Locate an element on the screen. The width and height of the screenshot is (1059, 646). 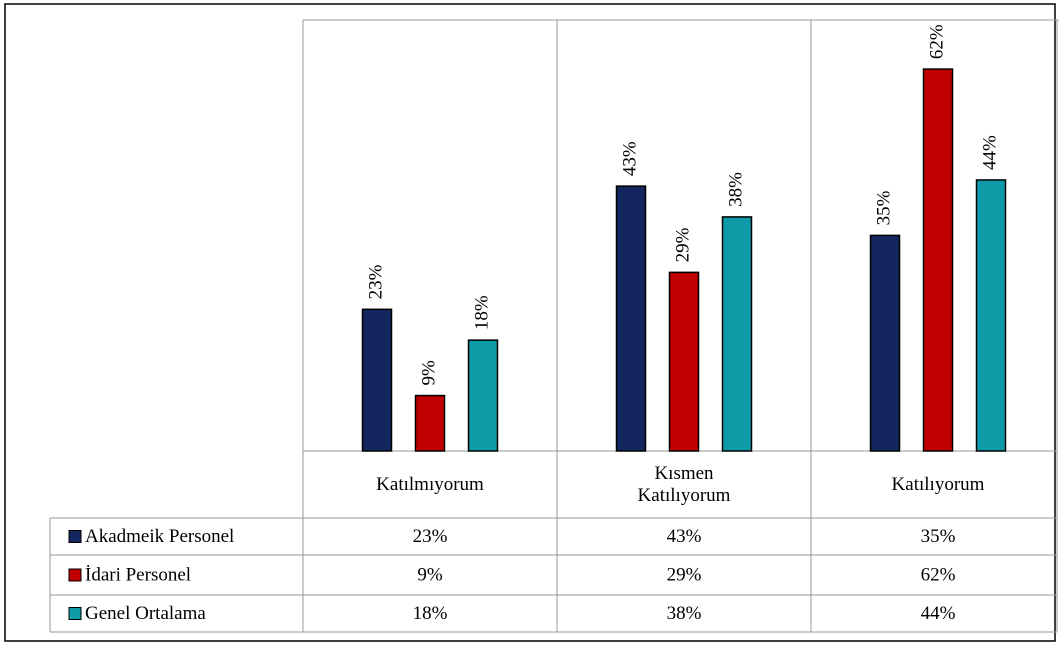
category-cell: Katılmıyorum is located at coordinates (430, 484).